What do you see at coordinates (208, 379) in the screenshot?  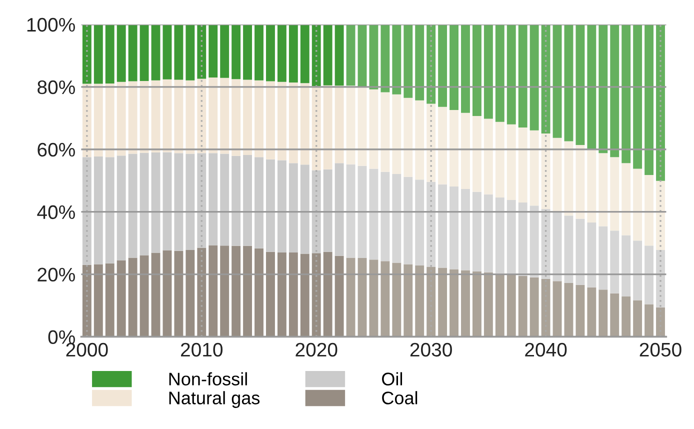 I see `legend-label: Non-fossil` at bounding box center [208, 379].